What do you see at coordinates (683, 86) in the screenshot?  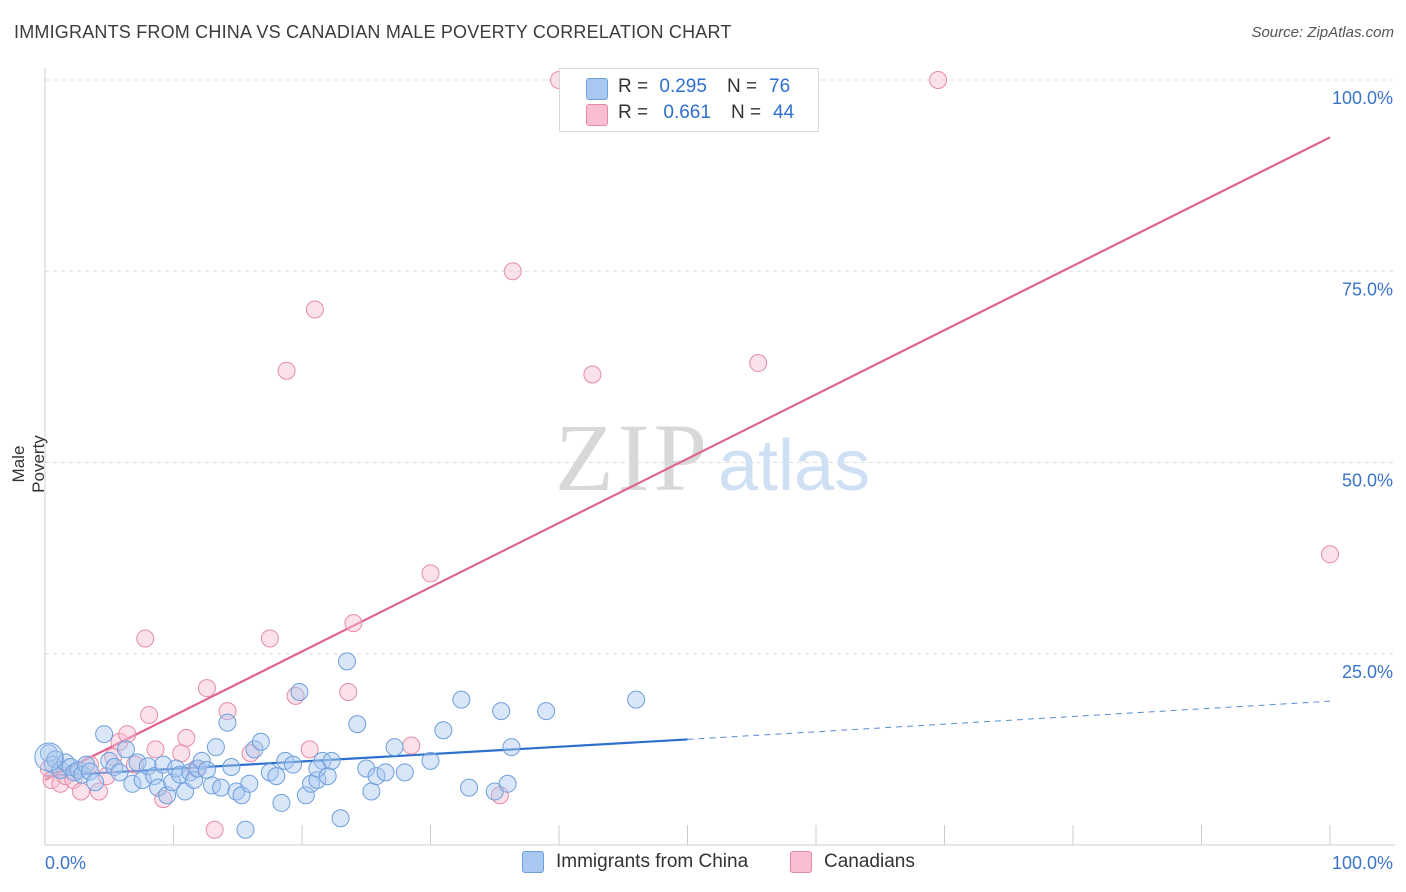 I see `legend-r-value: 0.295` at bounding box center [683, 86].